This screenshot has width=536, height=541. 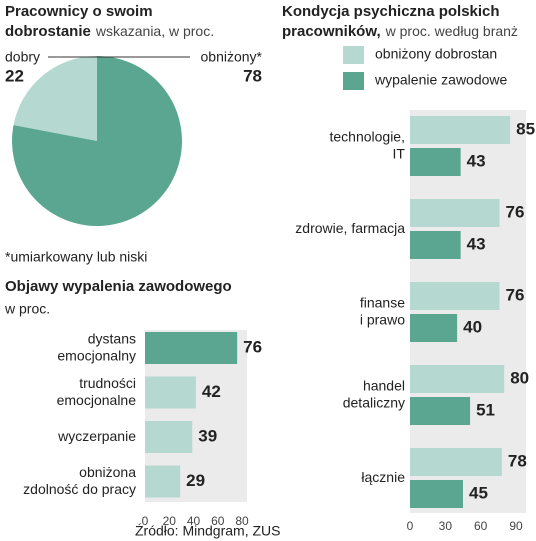 What do you see at coordinates (485, 409) in the screenshot?
I see `value-label: 51` at bounding box center [485, 409].